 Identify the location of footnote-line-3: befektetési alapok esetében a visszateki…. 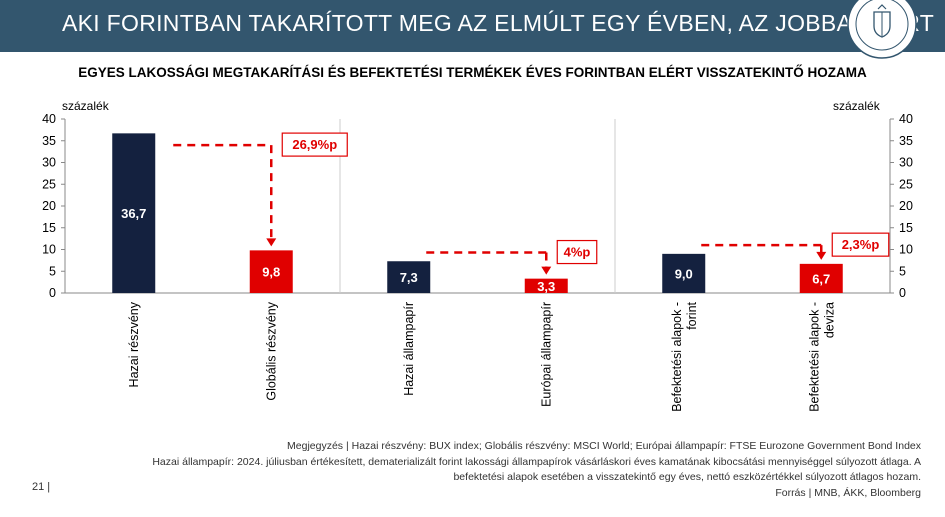
(687, 477).